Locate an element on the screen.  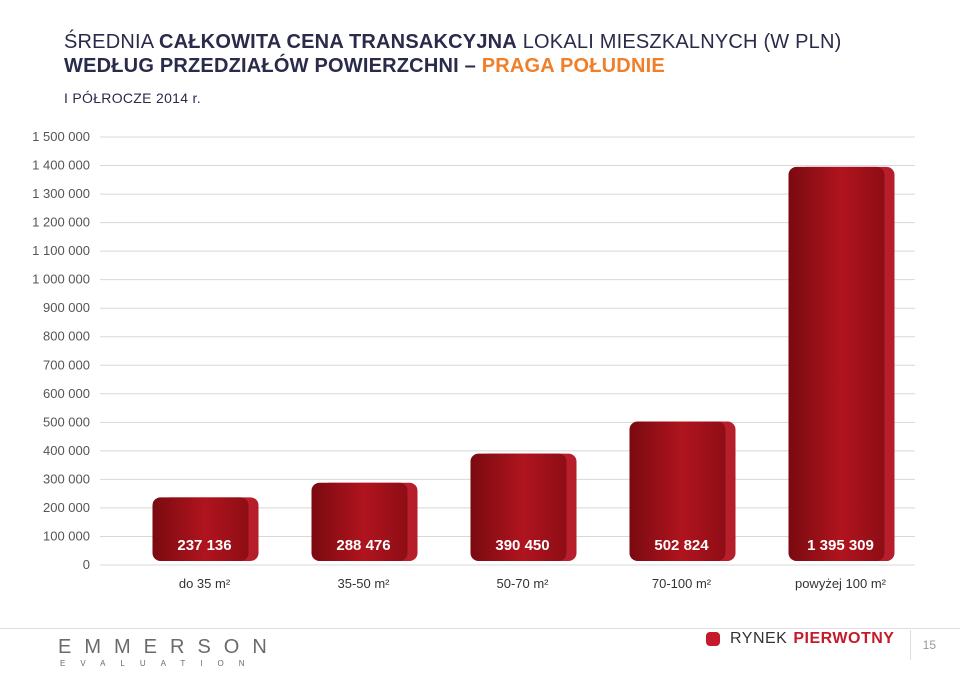
bar-value-label: 237 136 is located at coordinates (204, 545).